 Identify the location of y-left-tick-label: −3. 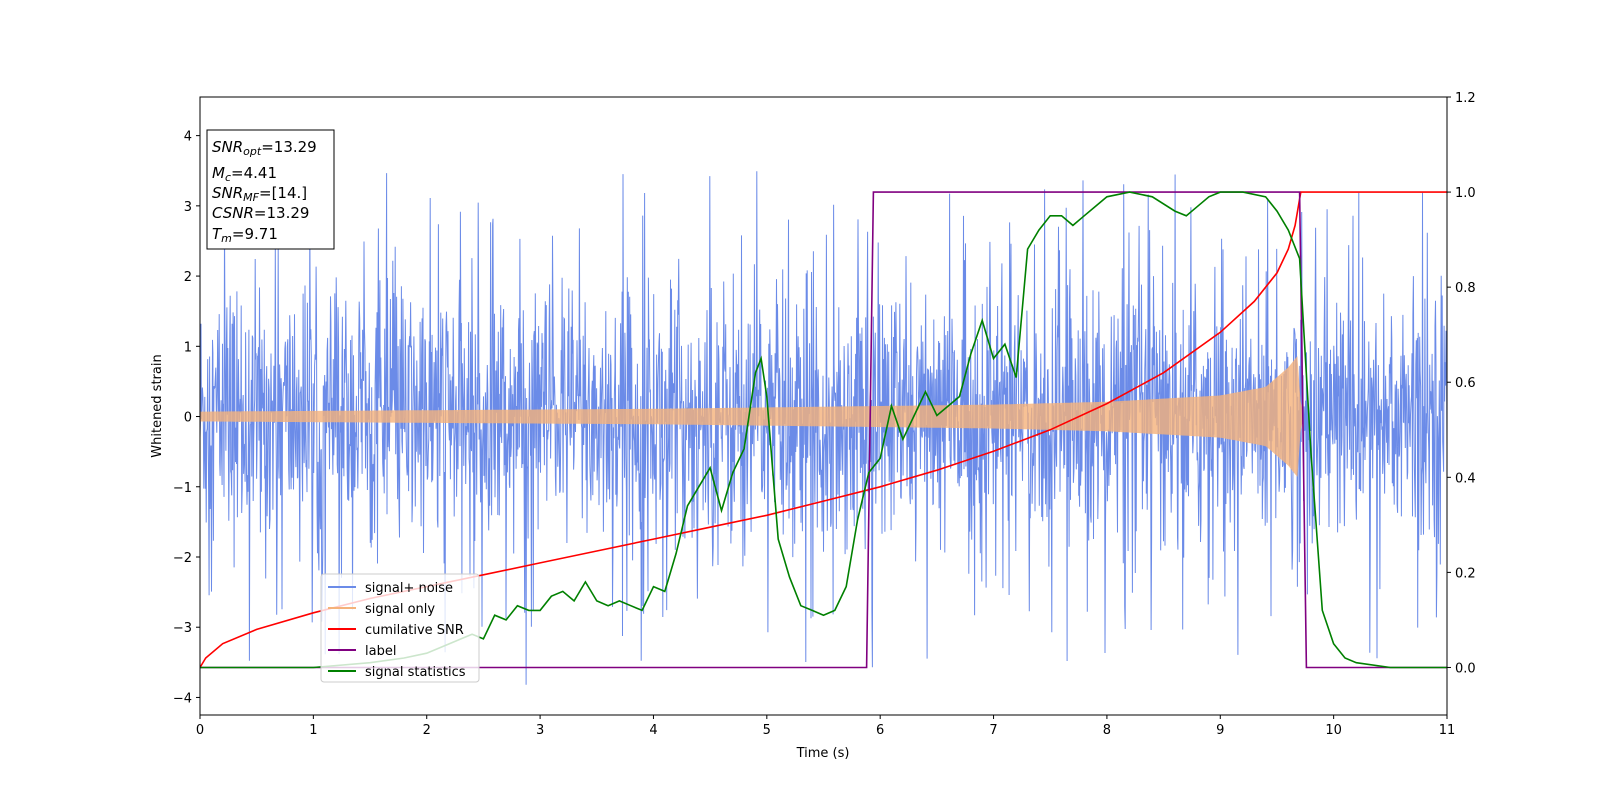
(182, 628).